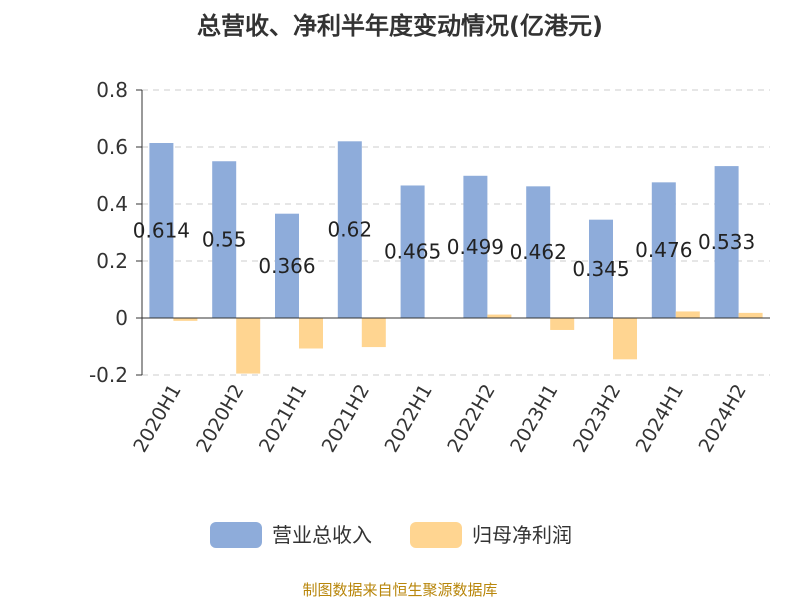  I want to click on revenue-data-label: 0.614, so click(161, 231).